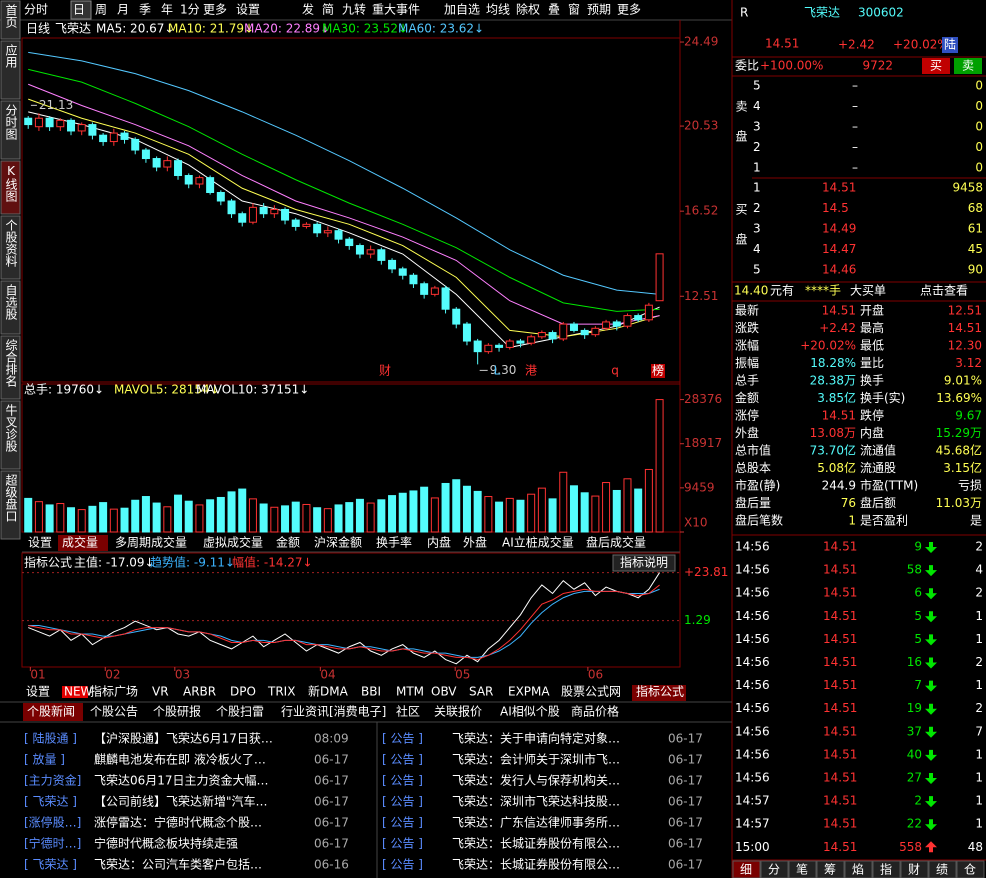  What do you see at coordinates (658, 370) in the screenshot?
I see `event-marker: 榜` at bounding box center [658, 370].